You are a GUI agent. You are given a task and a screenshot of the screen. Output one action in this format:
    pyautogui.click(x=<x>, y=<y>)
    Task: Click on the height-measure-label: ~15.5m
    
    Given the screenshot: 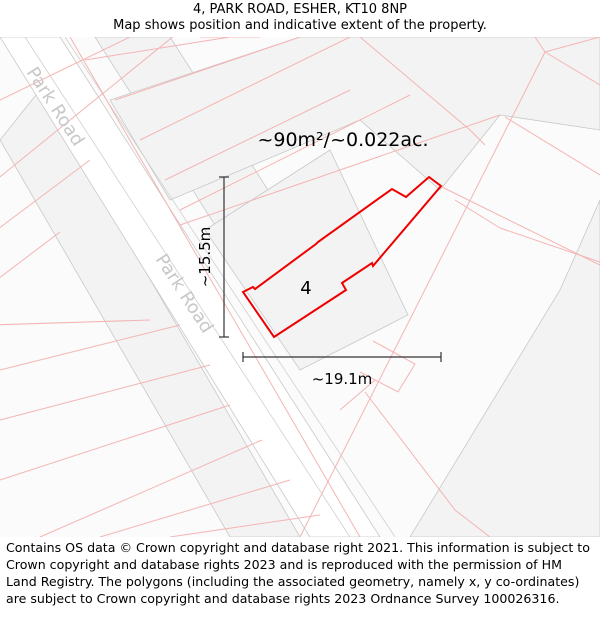 What is the action you would take?
    pyautogui.click(x=205, y=257)
    